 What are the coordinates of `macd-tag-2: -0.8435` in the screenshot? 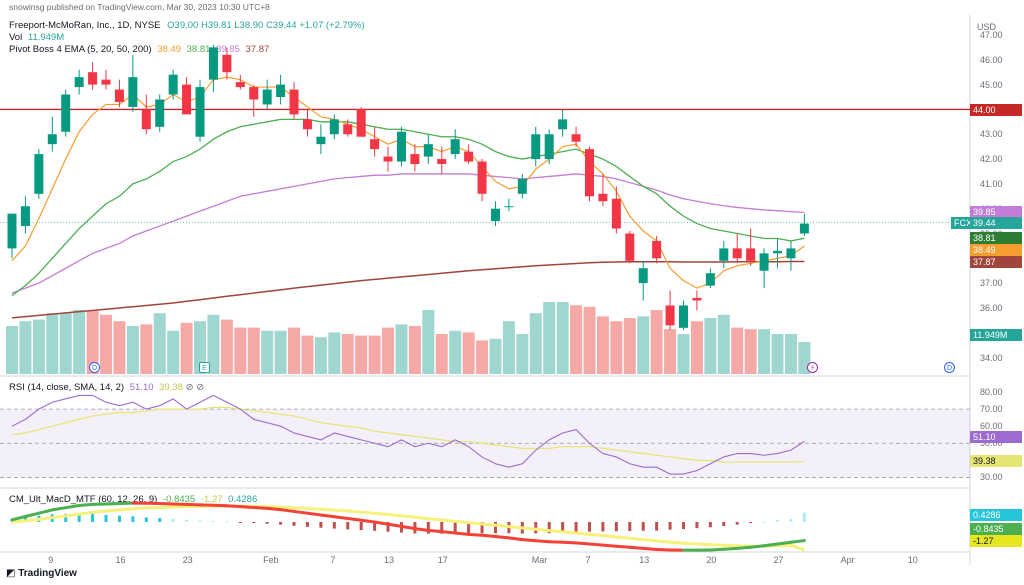 It's located at (996, 529).